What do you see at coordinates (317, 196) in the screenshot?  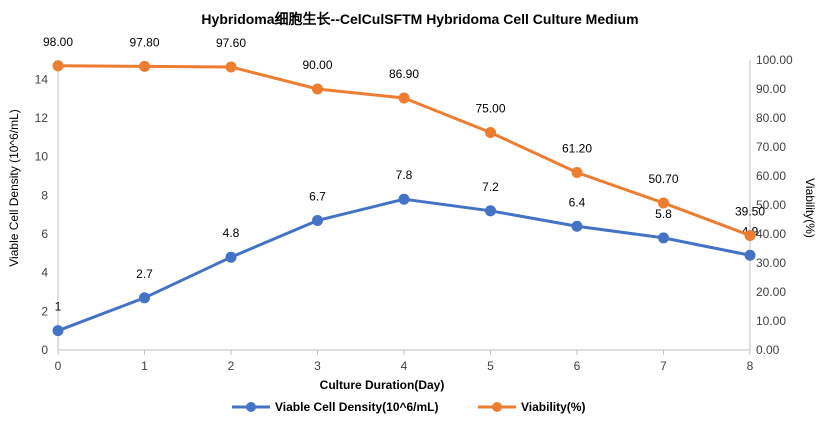 I see `data-label: 6.7` at bounding box center [317, 196].